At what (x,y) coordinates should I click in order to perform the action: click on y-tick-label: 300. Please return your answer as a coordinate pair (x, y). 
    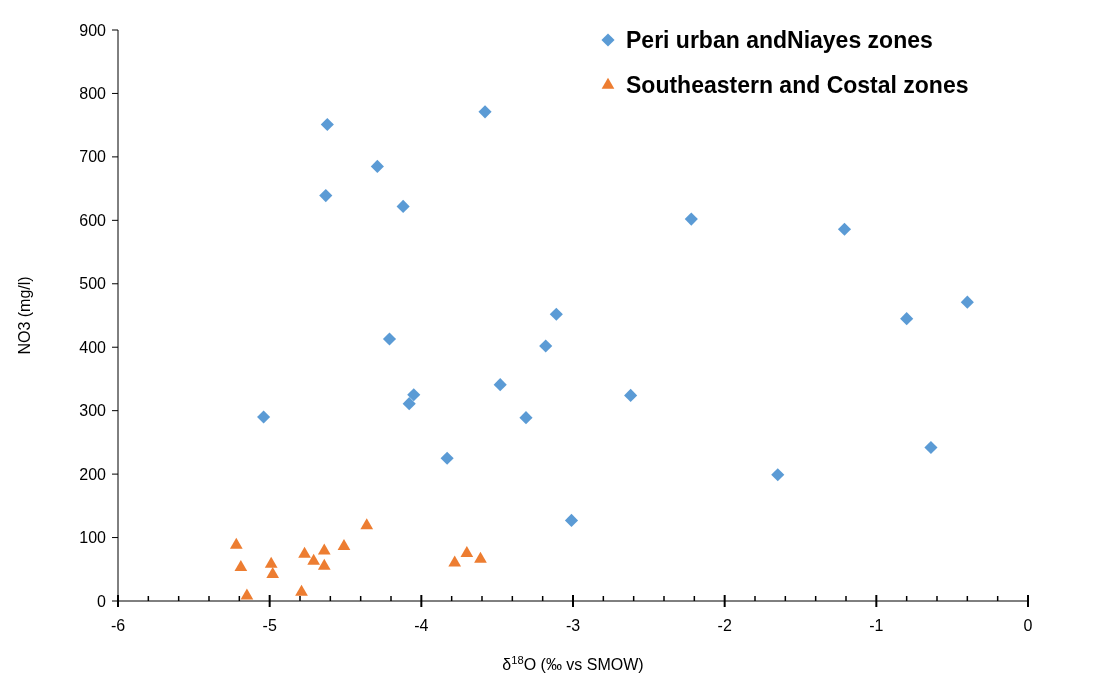
    Looking at the image, I should click on (93, 411).